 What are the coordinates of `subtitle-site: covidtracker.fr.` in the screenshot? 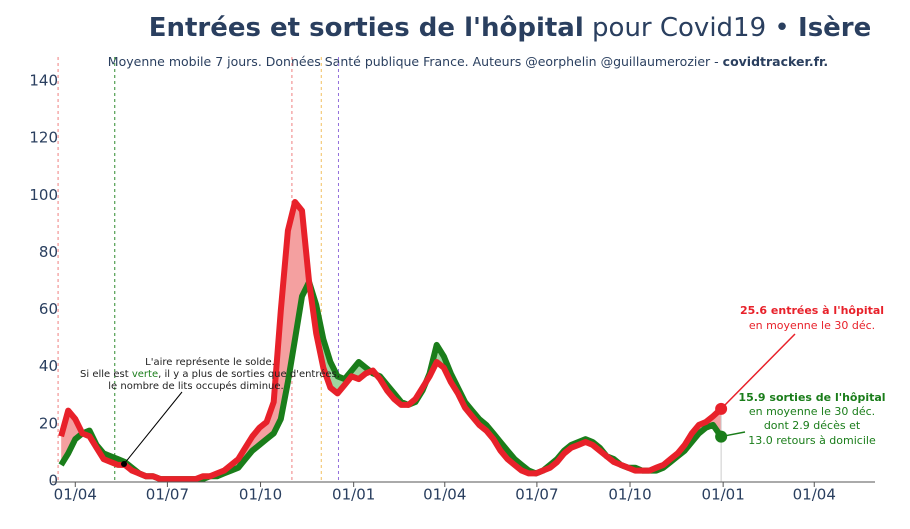 It's located at (776, 61).